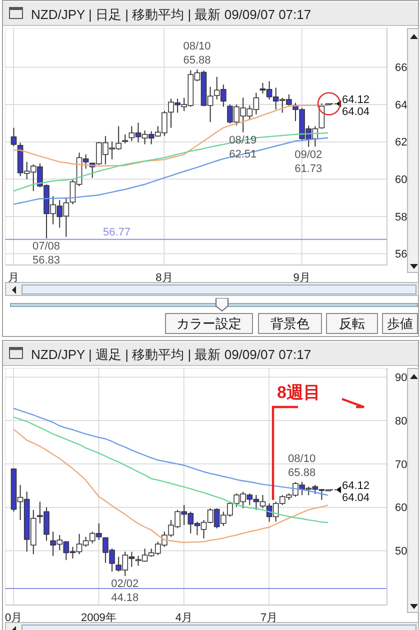 Image resolution: width=420 pixels, height=630 pixels. What do you see at coordinates (401, 105) in the screenshot?
I see `y-tick-label: 64` at bounding box center [401, 105].